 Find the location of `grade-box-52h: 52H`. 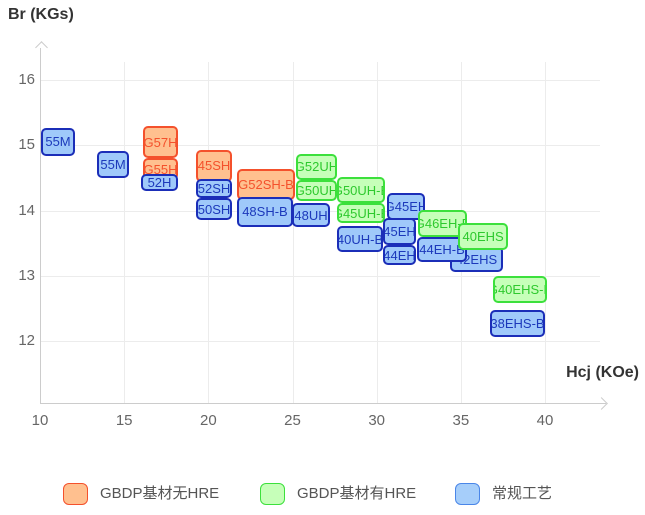

grade-box-52h: 52H is located at coordinates (160, 182).